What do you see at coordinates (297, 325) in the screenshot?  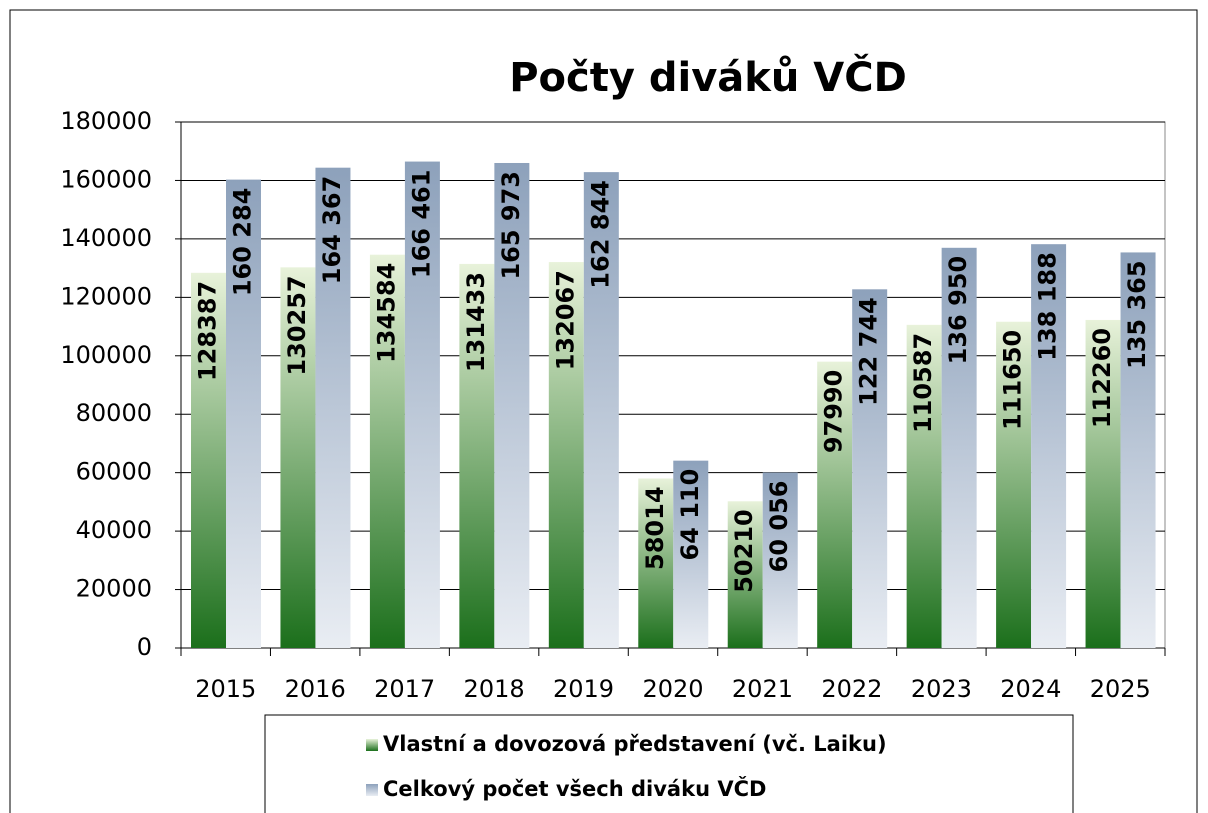 I see `data-label: 130257` at bounding box center [297, 325].